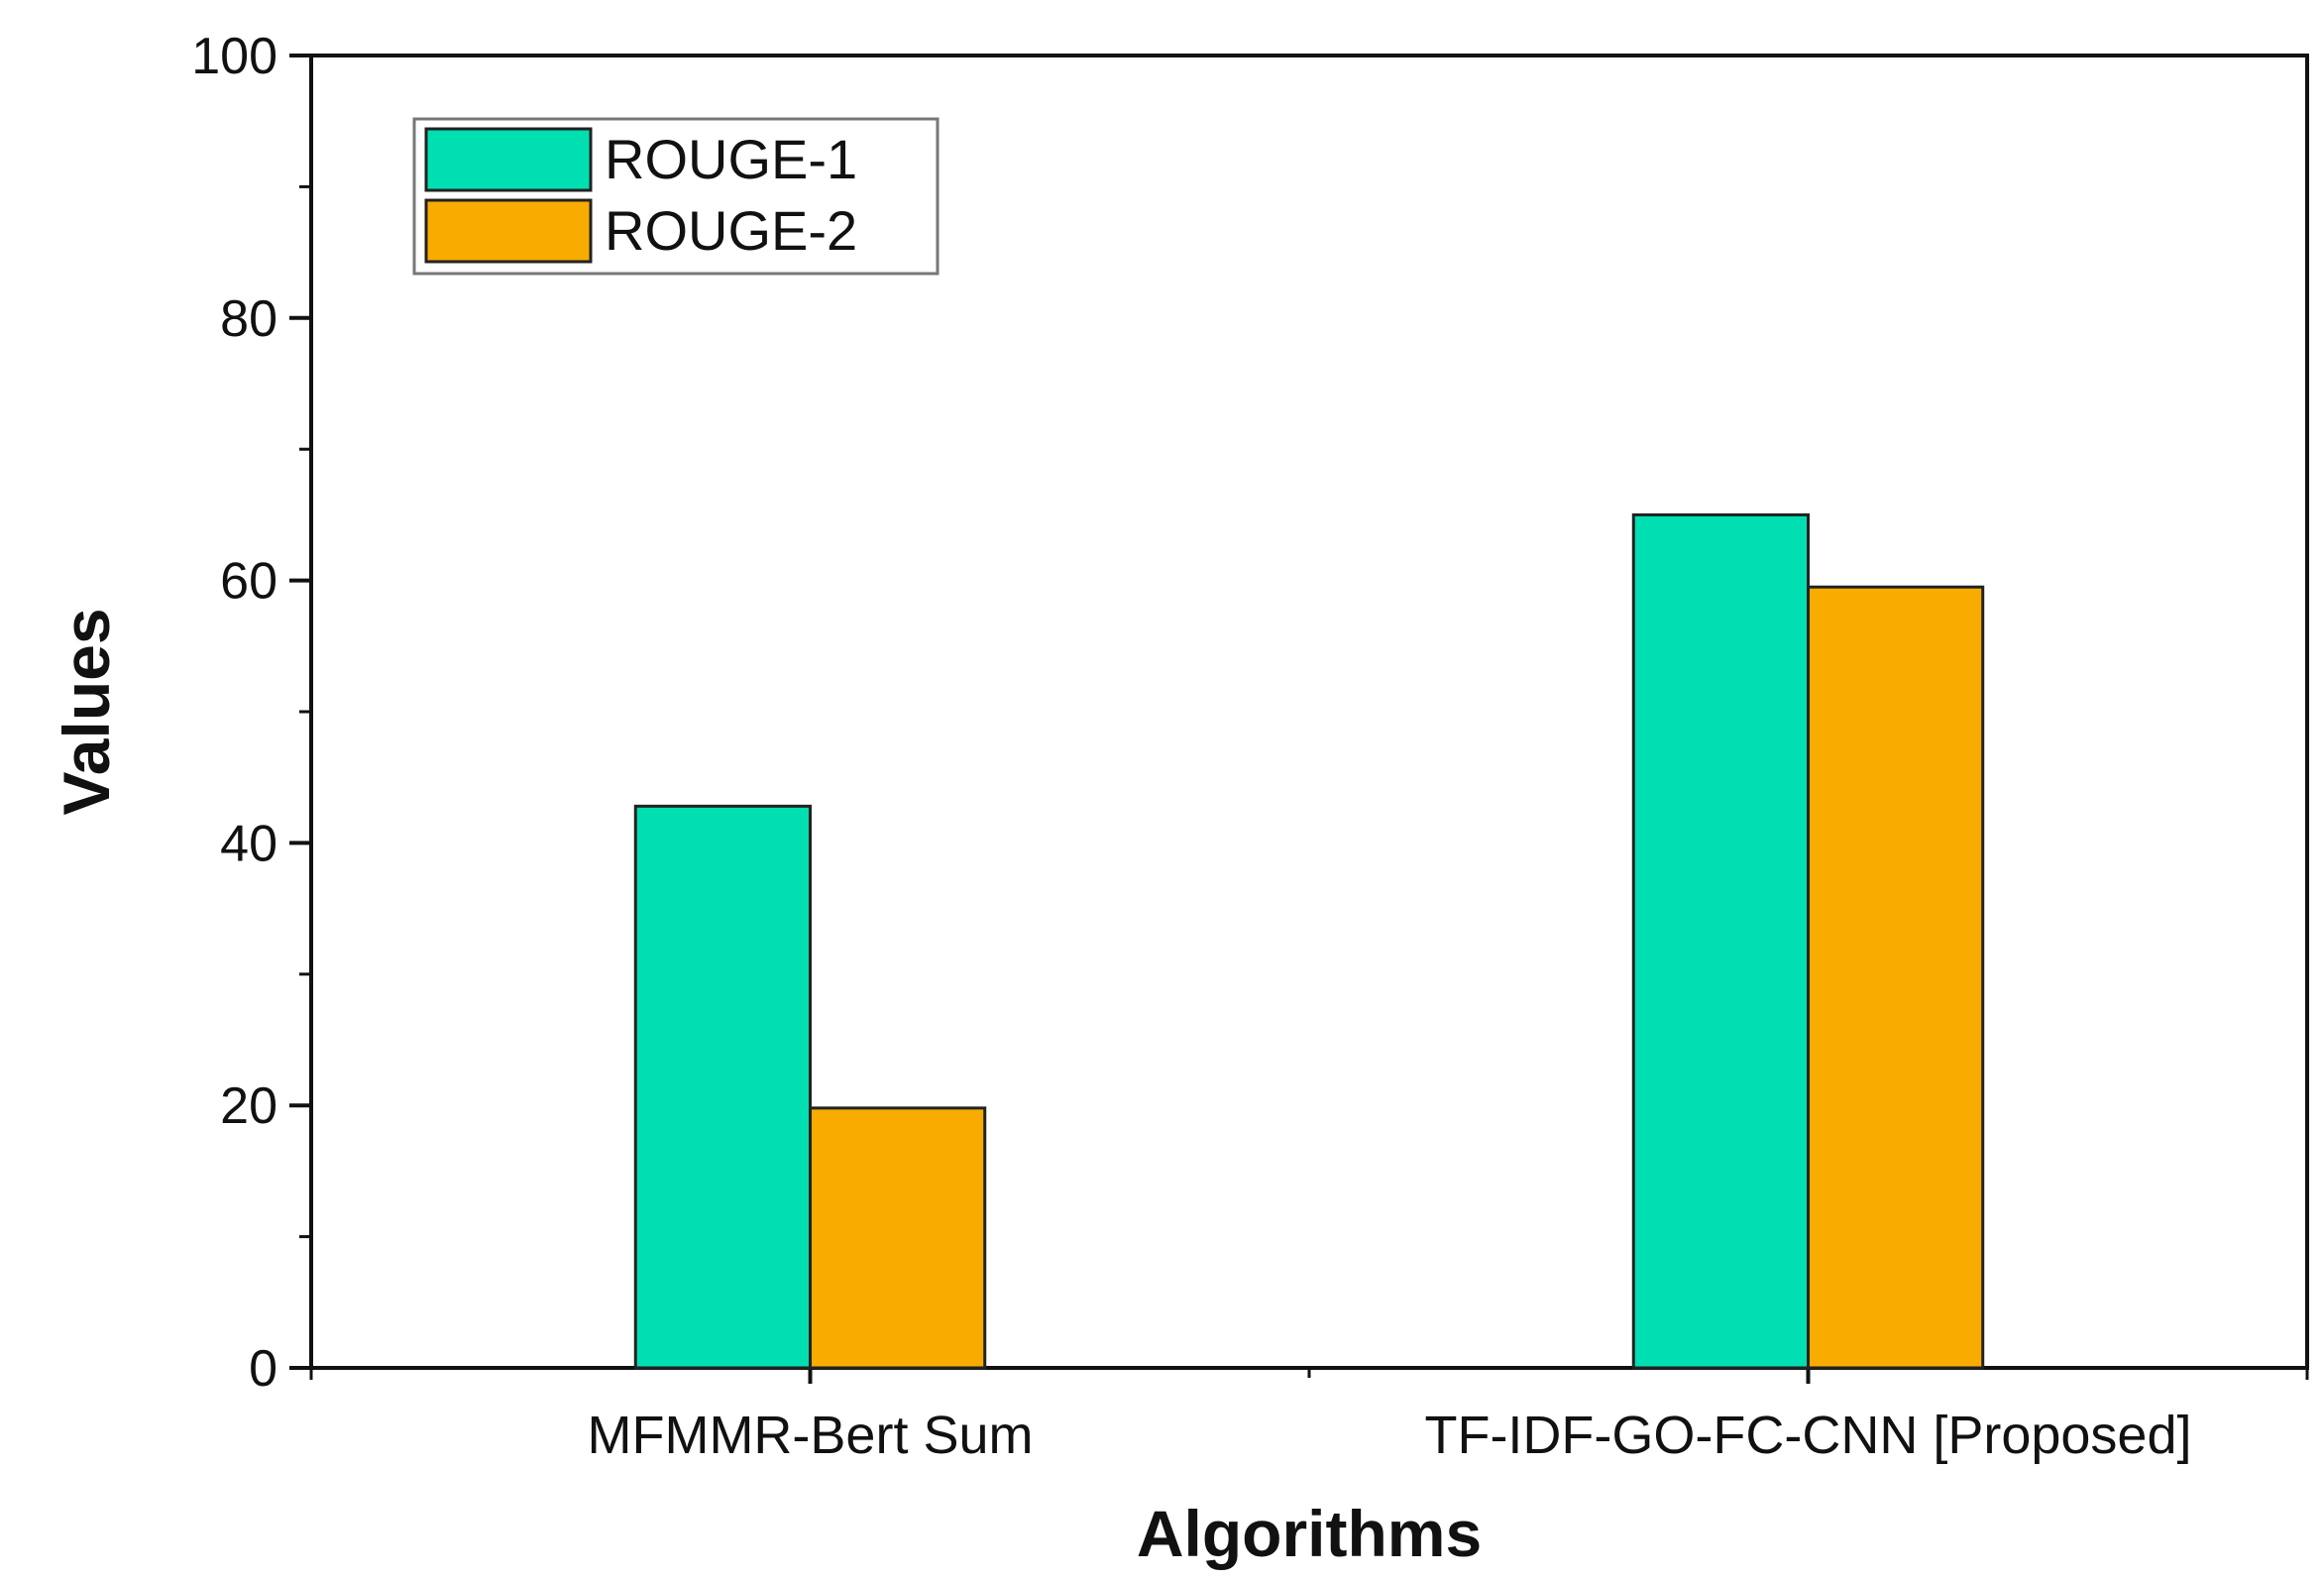 The width and height of the screenshot is (2324, 1581). What do you see at coordinates (811, 1435) in the screenshot?
I see `x-tick-label: MFMMR-Bert Sum` at bounding box center [811, 1435].